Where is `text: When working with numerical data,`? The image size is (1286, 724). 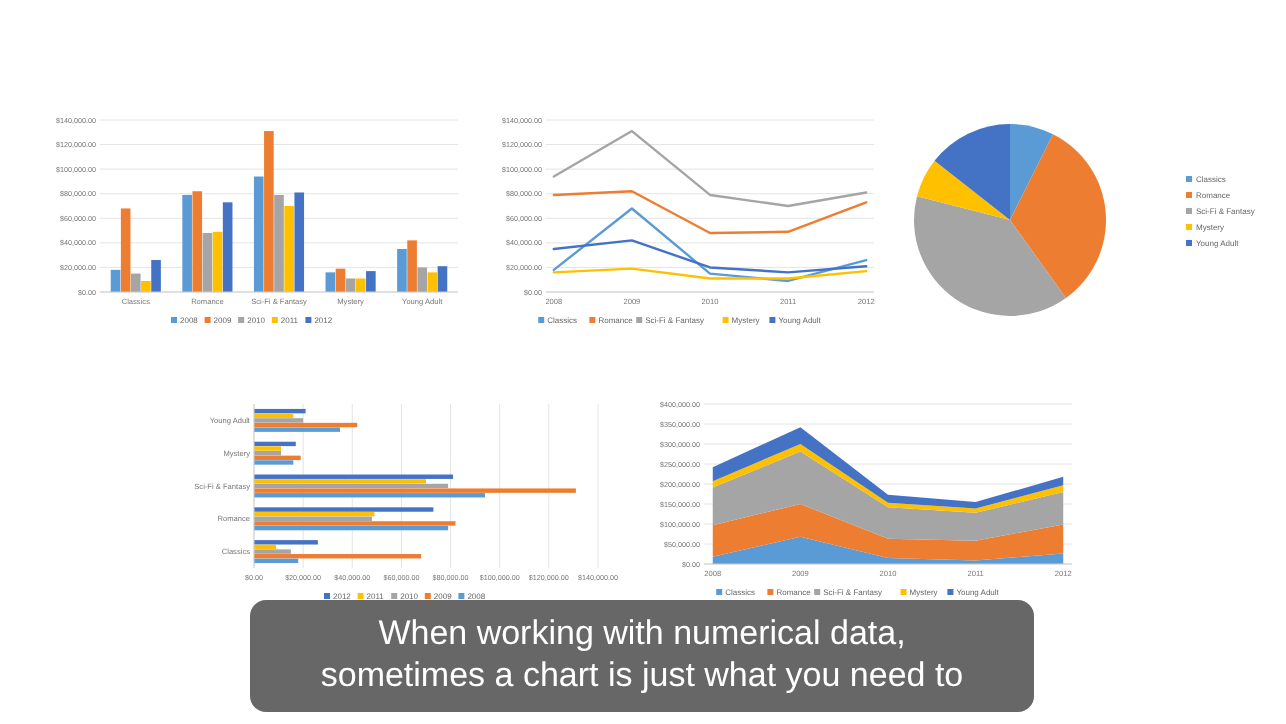 text: When working with numerical data, is located at coordinates (642, 633).